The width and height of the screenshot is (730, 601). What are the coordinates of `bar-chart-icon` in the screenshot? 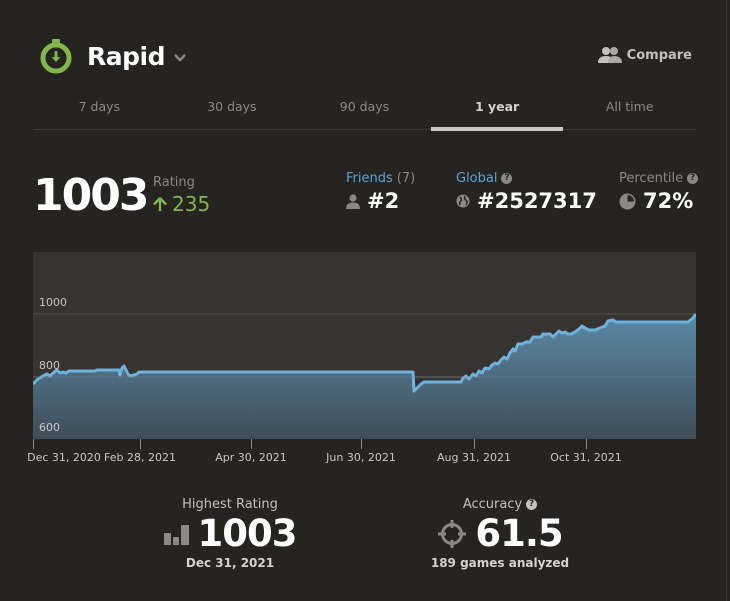 It's located at (176, 535).